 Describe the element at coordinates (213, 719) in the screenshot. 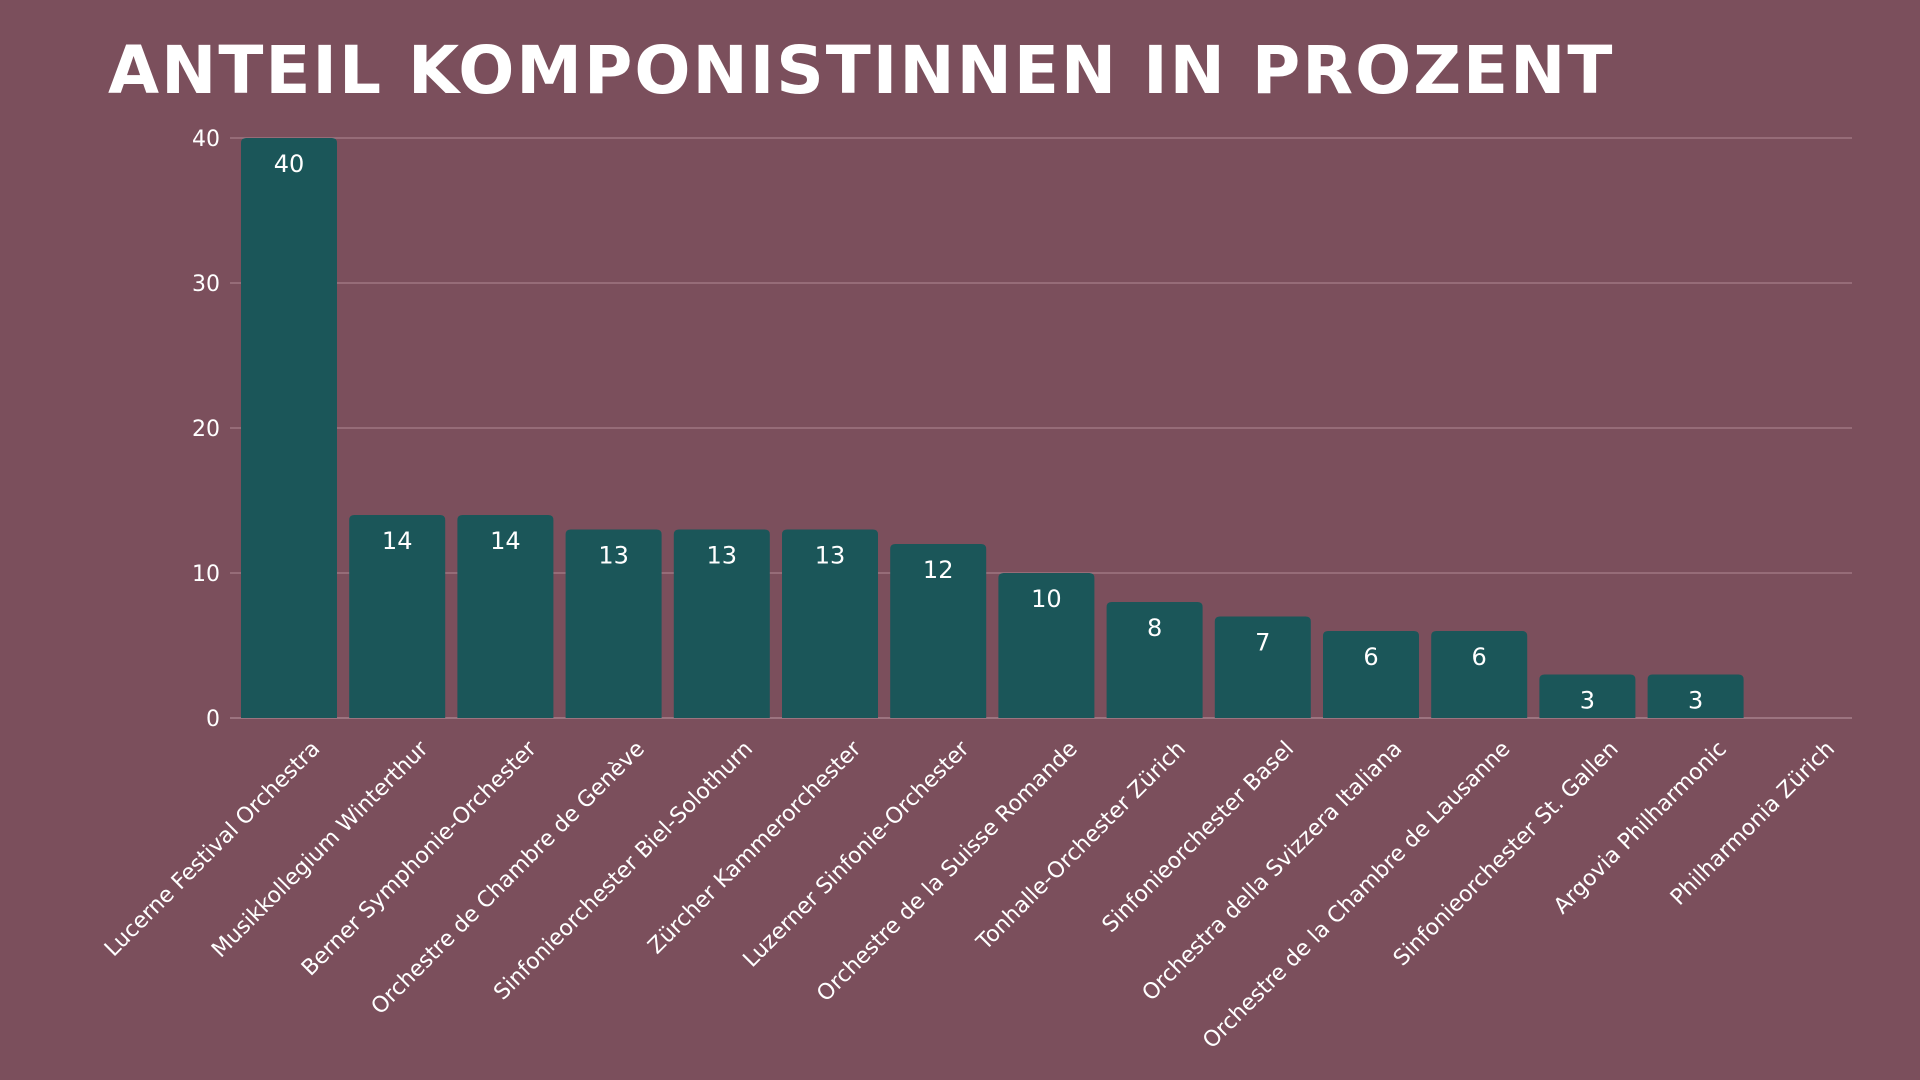

I see `y-tick-label: 0` at that location.